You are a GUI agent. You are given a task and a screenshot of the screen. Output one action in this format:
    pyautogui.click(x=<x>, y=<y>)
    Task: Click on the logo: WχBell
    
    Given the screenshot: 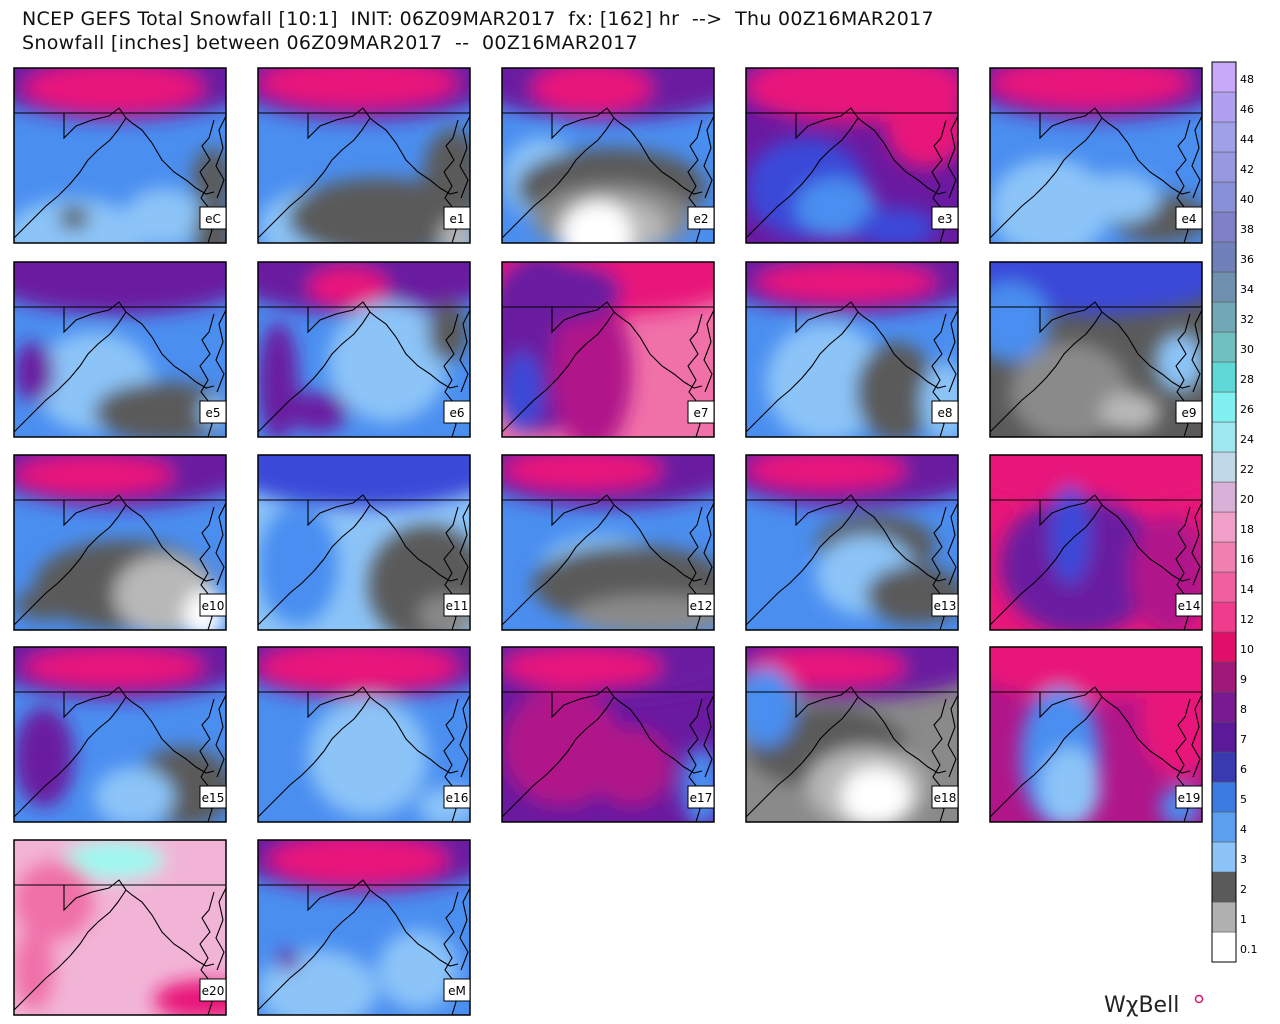 What is the action you would take?
    pyautogui.click(x=1141, y=1005)
    